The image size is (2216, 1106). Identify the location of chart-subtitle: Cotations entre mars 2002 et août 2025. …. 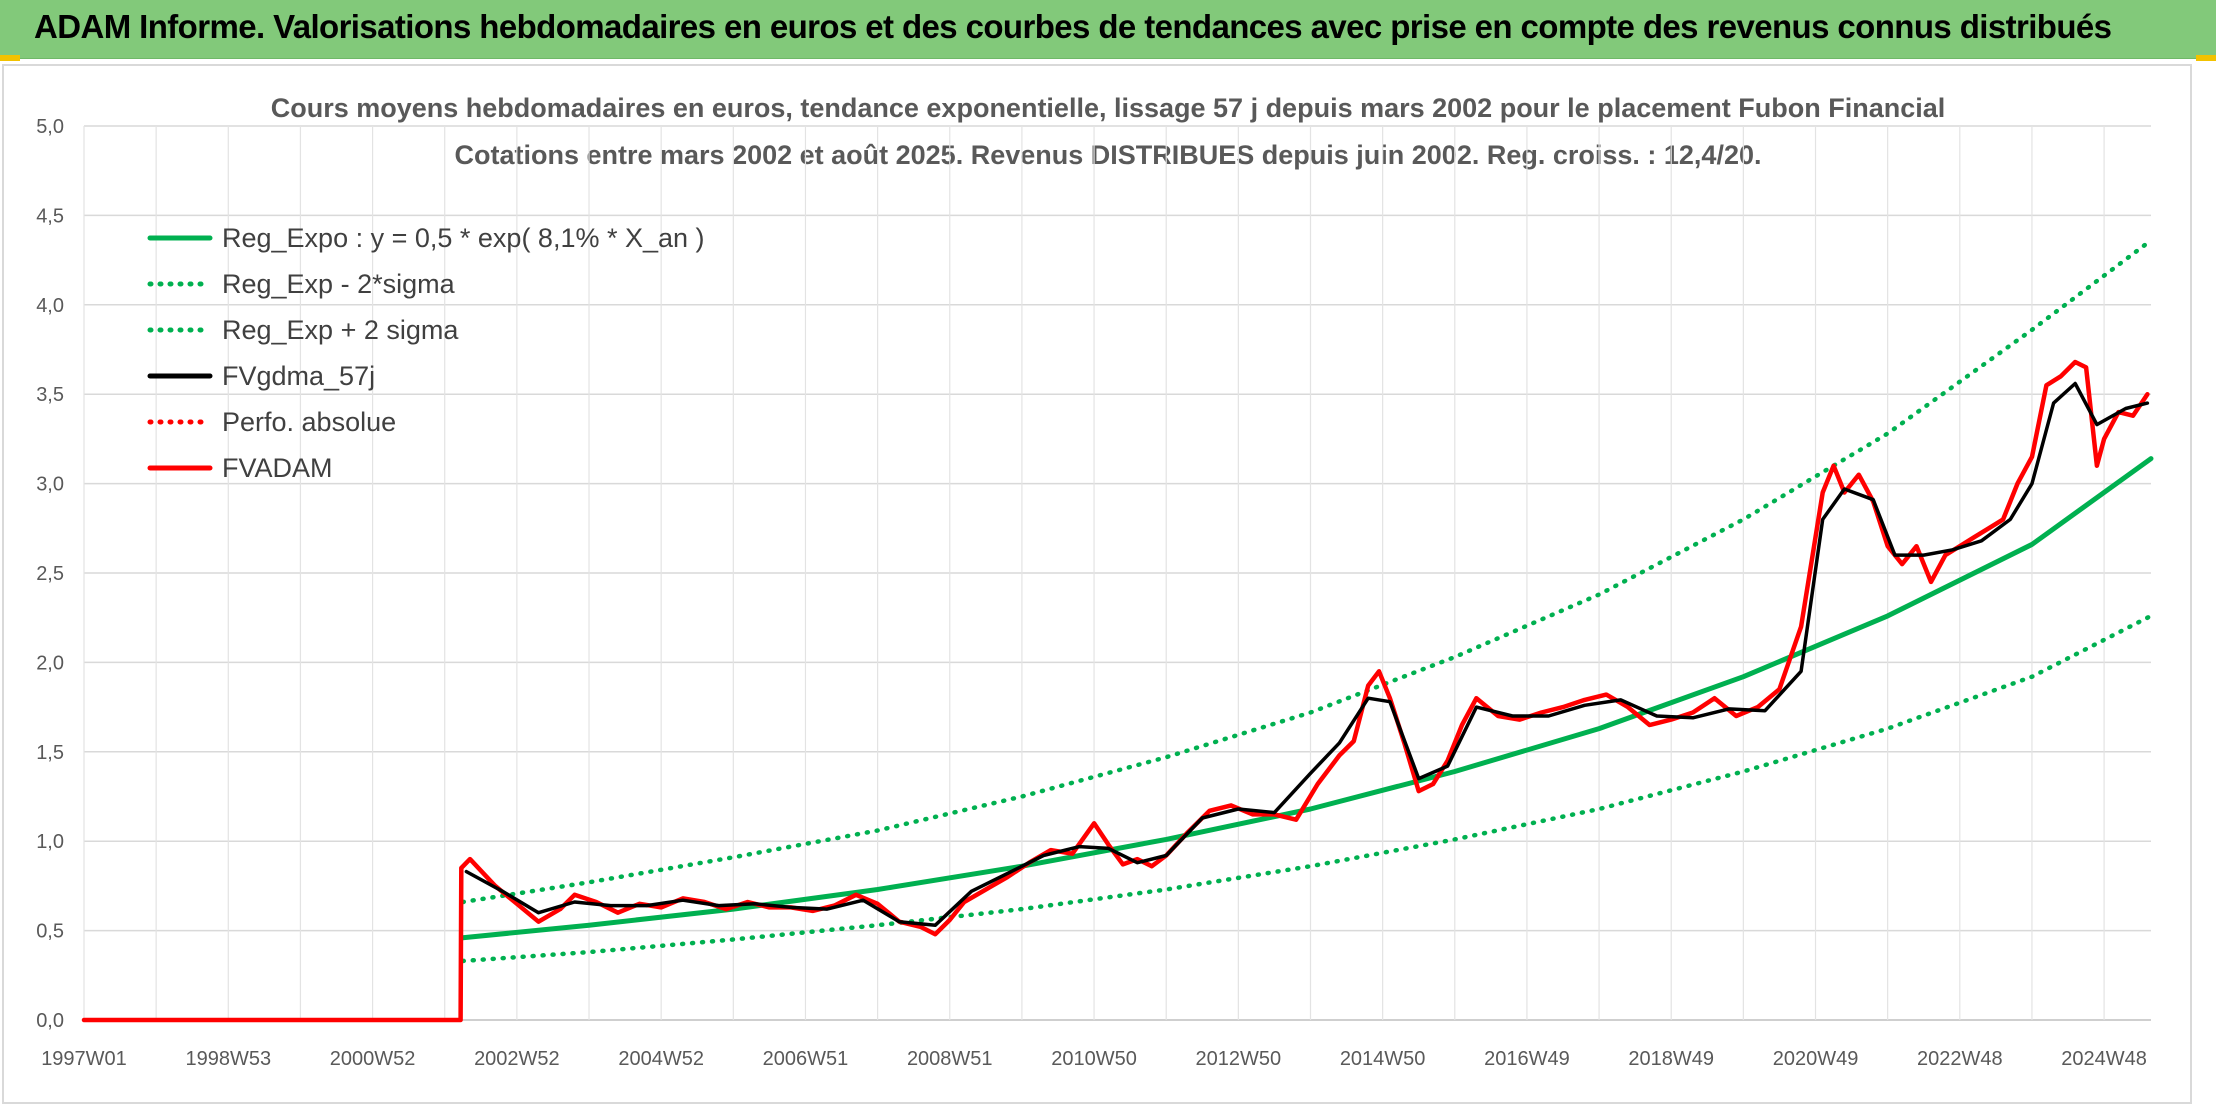
(1108, 155).